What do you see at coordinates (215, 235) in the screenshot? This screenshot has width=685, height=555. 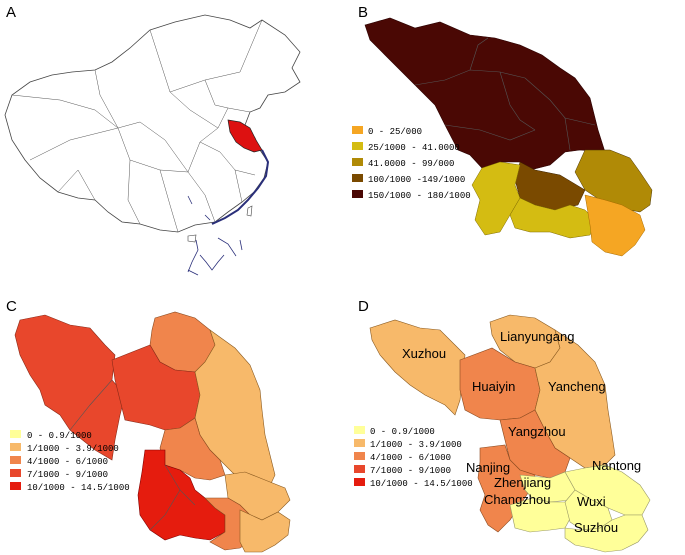 I see `south-china-sea-islands` at bounding box center [215, 235].